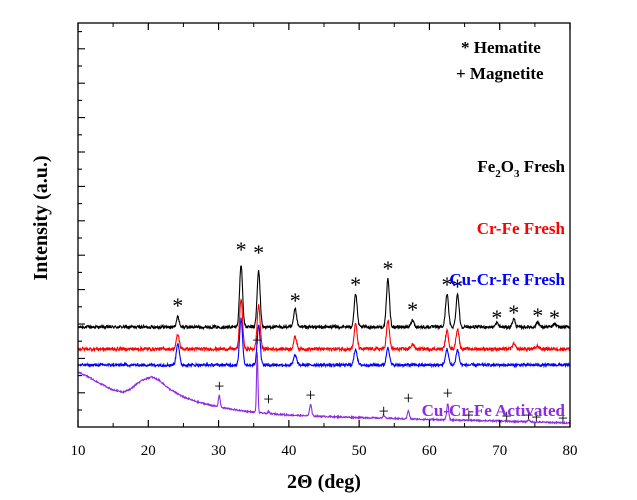  Describe the element at coordinates (359, 451) in the screenshot. I see `x-tick-label: 50` at that location.